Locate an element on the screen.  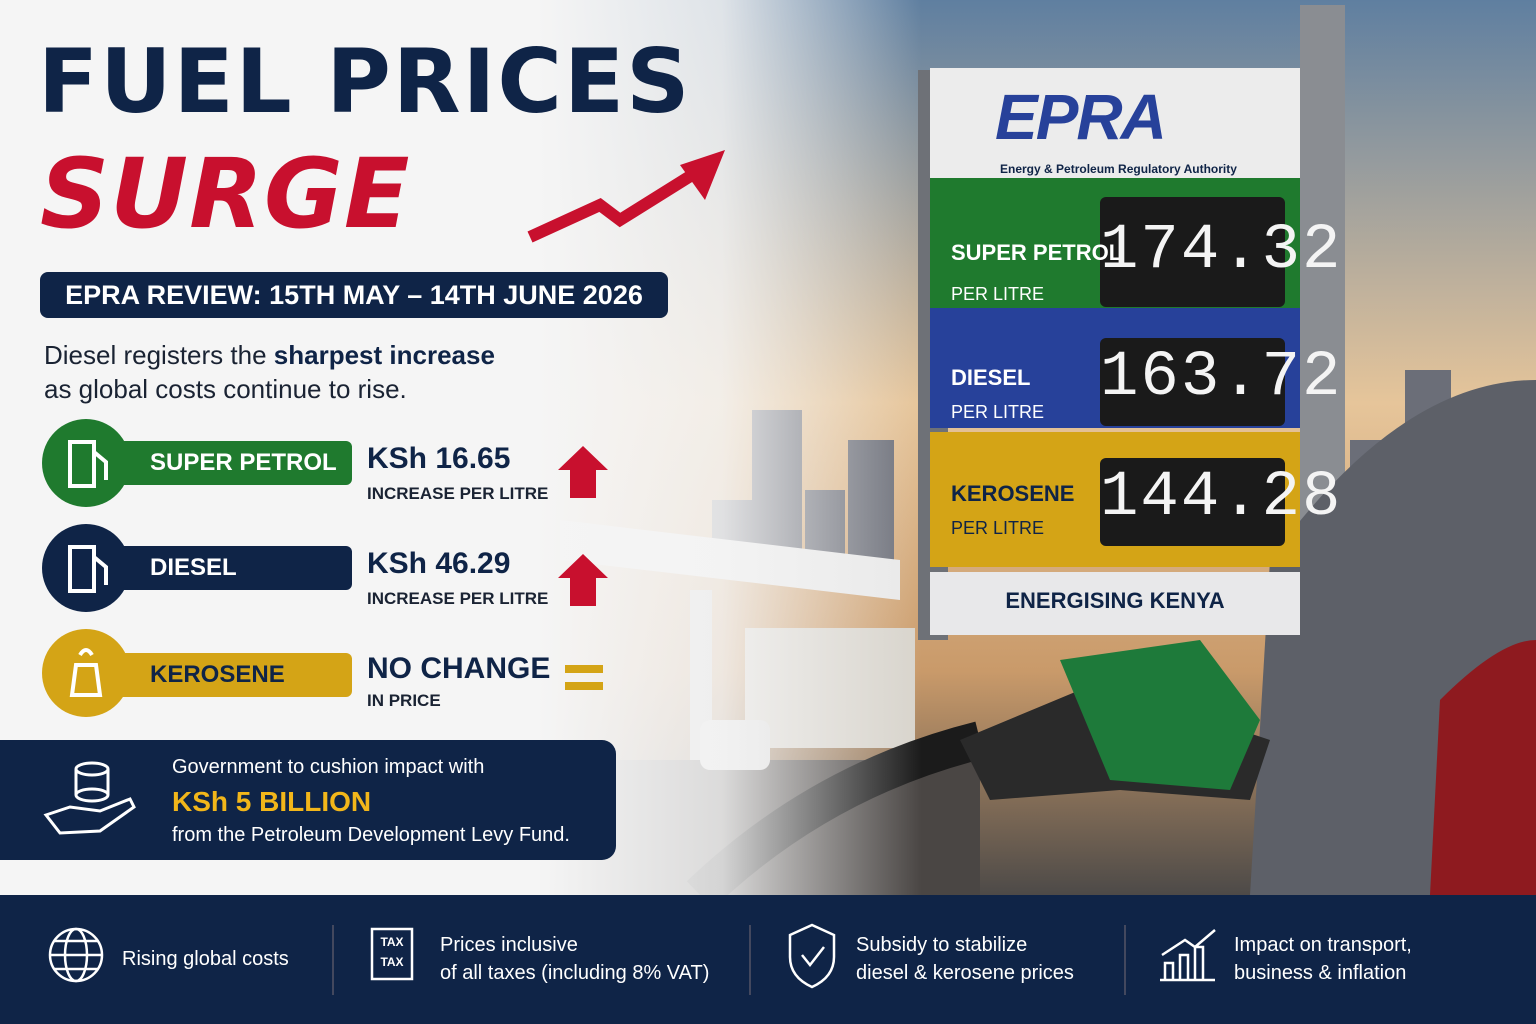
footer-icons is located at coordinates (632, 959).